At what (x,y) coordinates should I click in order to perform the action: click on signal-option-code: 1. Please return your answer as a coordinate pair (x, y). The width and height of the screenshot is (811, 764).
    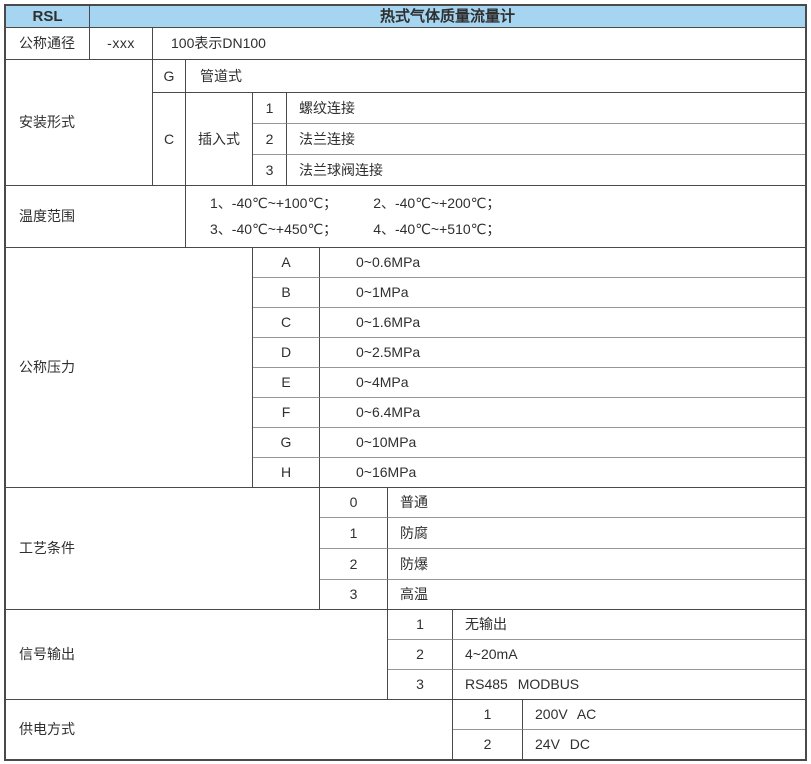
    Looking at the image, I should click on (420, 625).